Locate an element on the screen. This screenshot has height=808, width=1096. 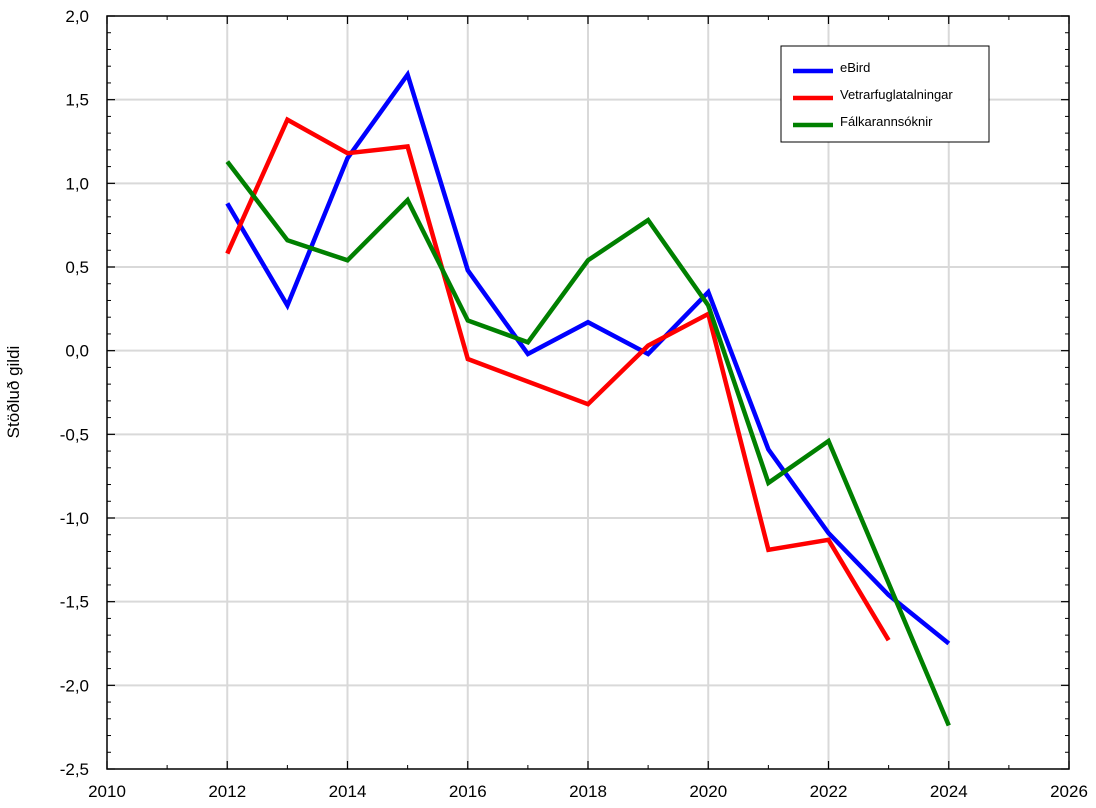
y-tick-label: 1,5 is located at coordinates (77, 100).